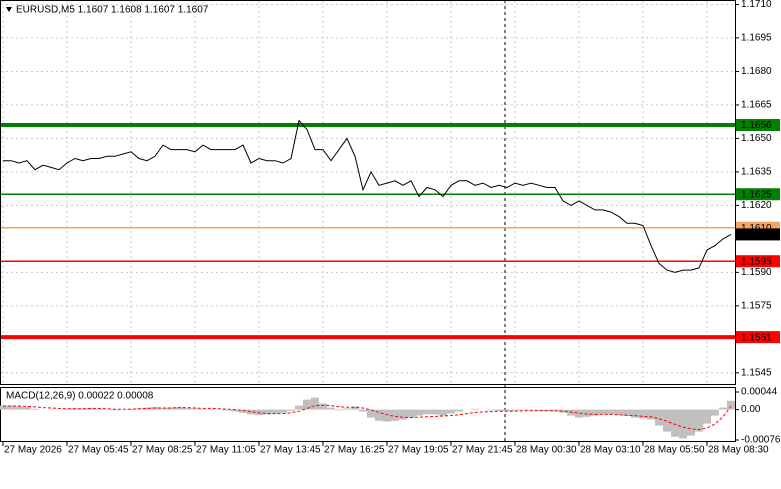 This screenshot has height=489, width=781. I want to click on last-price-tag, so click(758, 234).